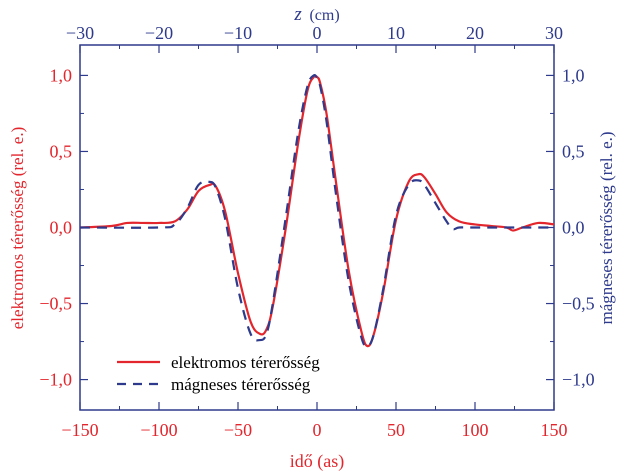  What do you see at coordinates (80, 33) in the screenshot?
I see `top-tick-label: −30` at bounding box center [80, 33].